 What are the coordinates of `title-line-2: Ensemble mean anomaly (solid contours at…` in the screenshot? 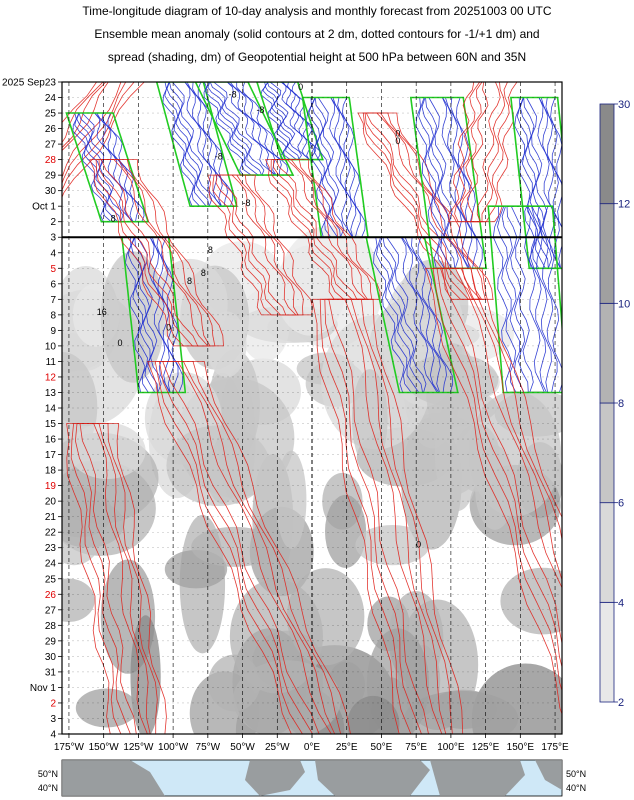 It's located at (317, 34).